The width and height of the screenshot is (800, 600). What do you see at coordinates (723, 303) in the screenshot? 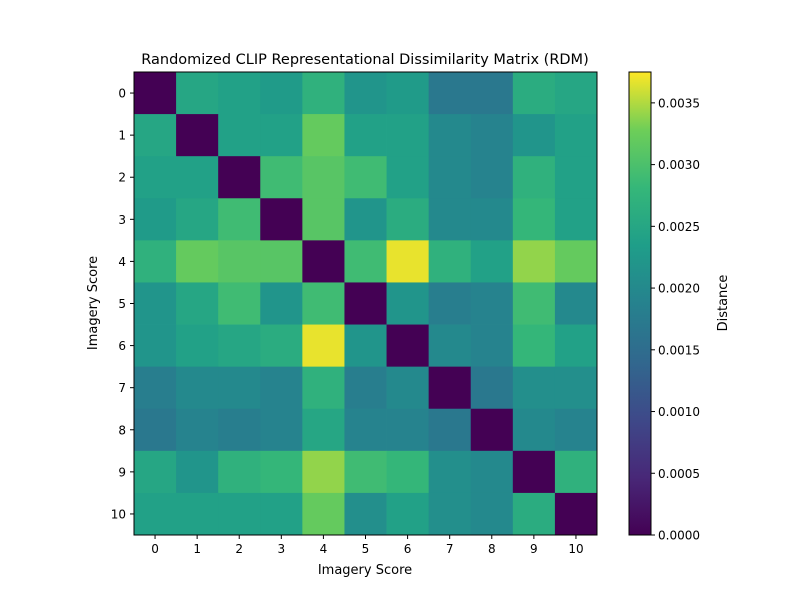
I see `colorbar-label: Distance` at bounding box center [723, 303].